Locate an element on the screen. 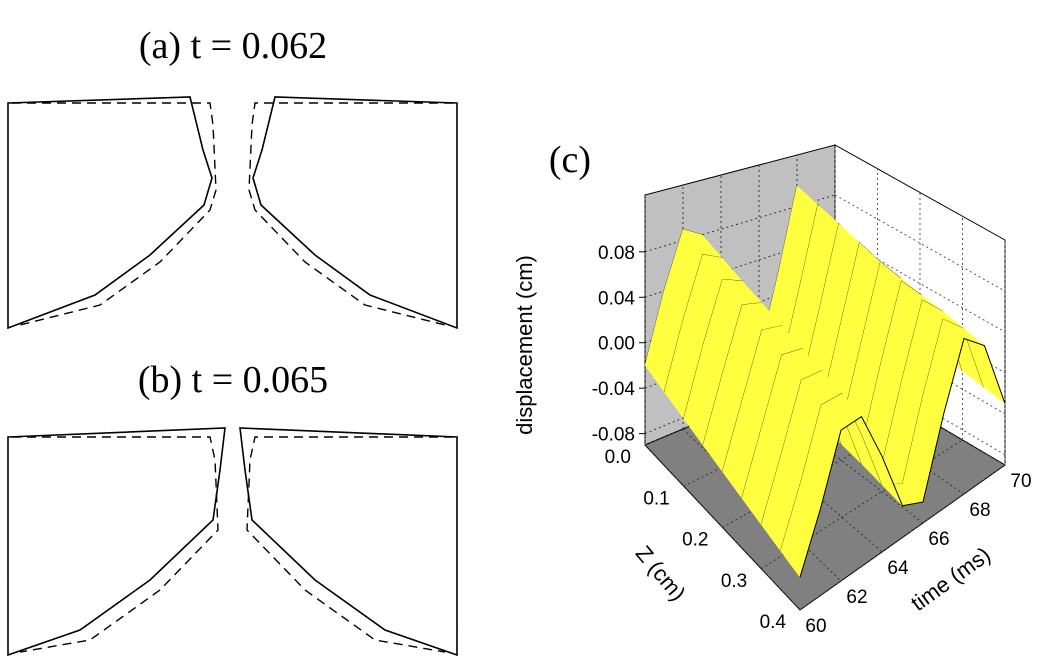  x-tick-label: 0.3 is located at coordinates (734, 581).